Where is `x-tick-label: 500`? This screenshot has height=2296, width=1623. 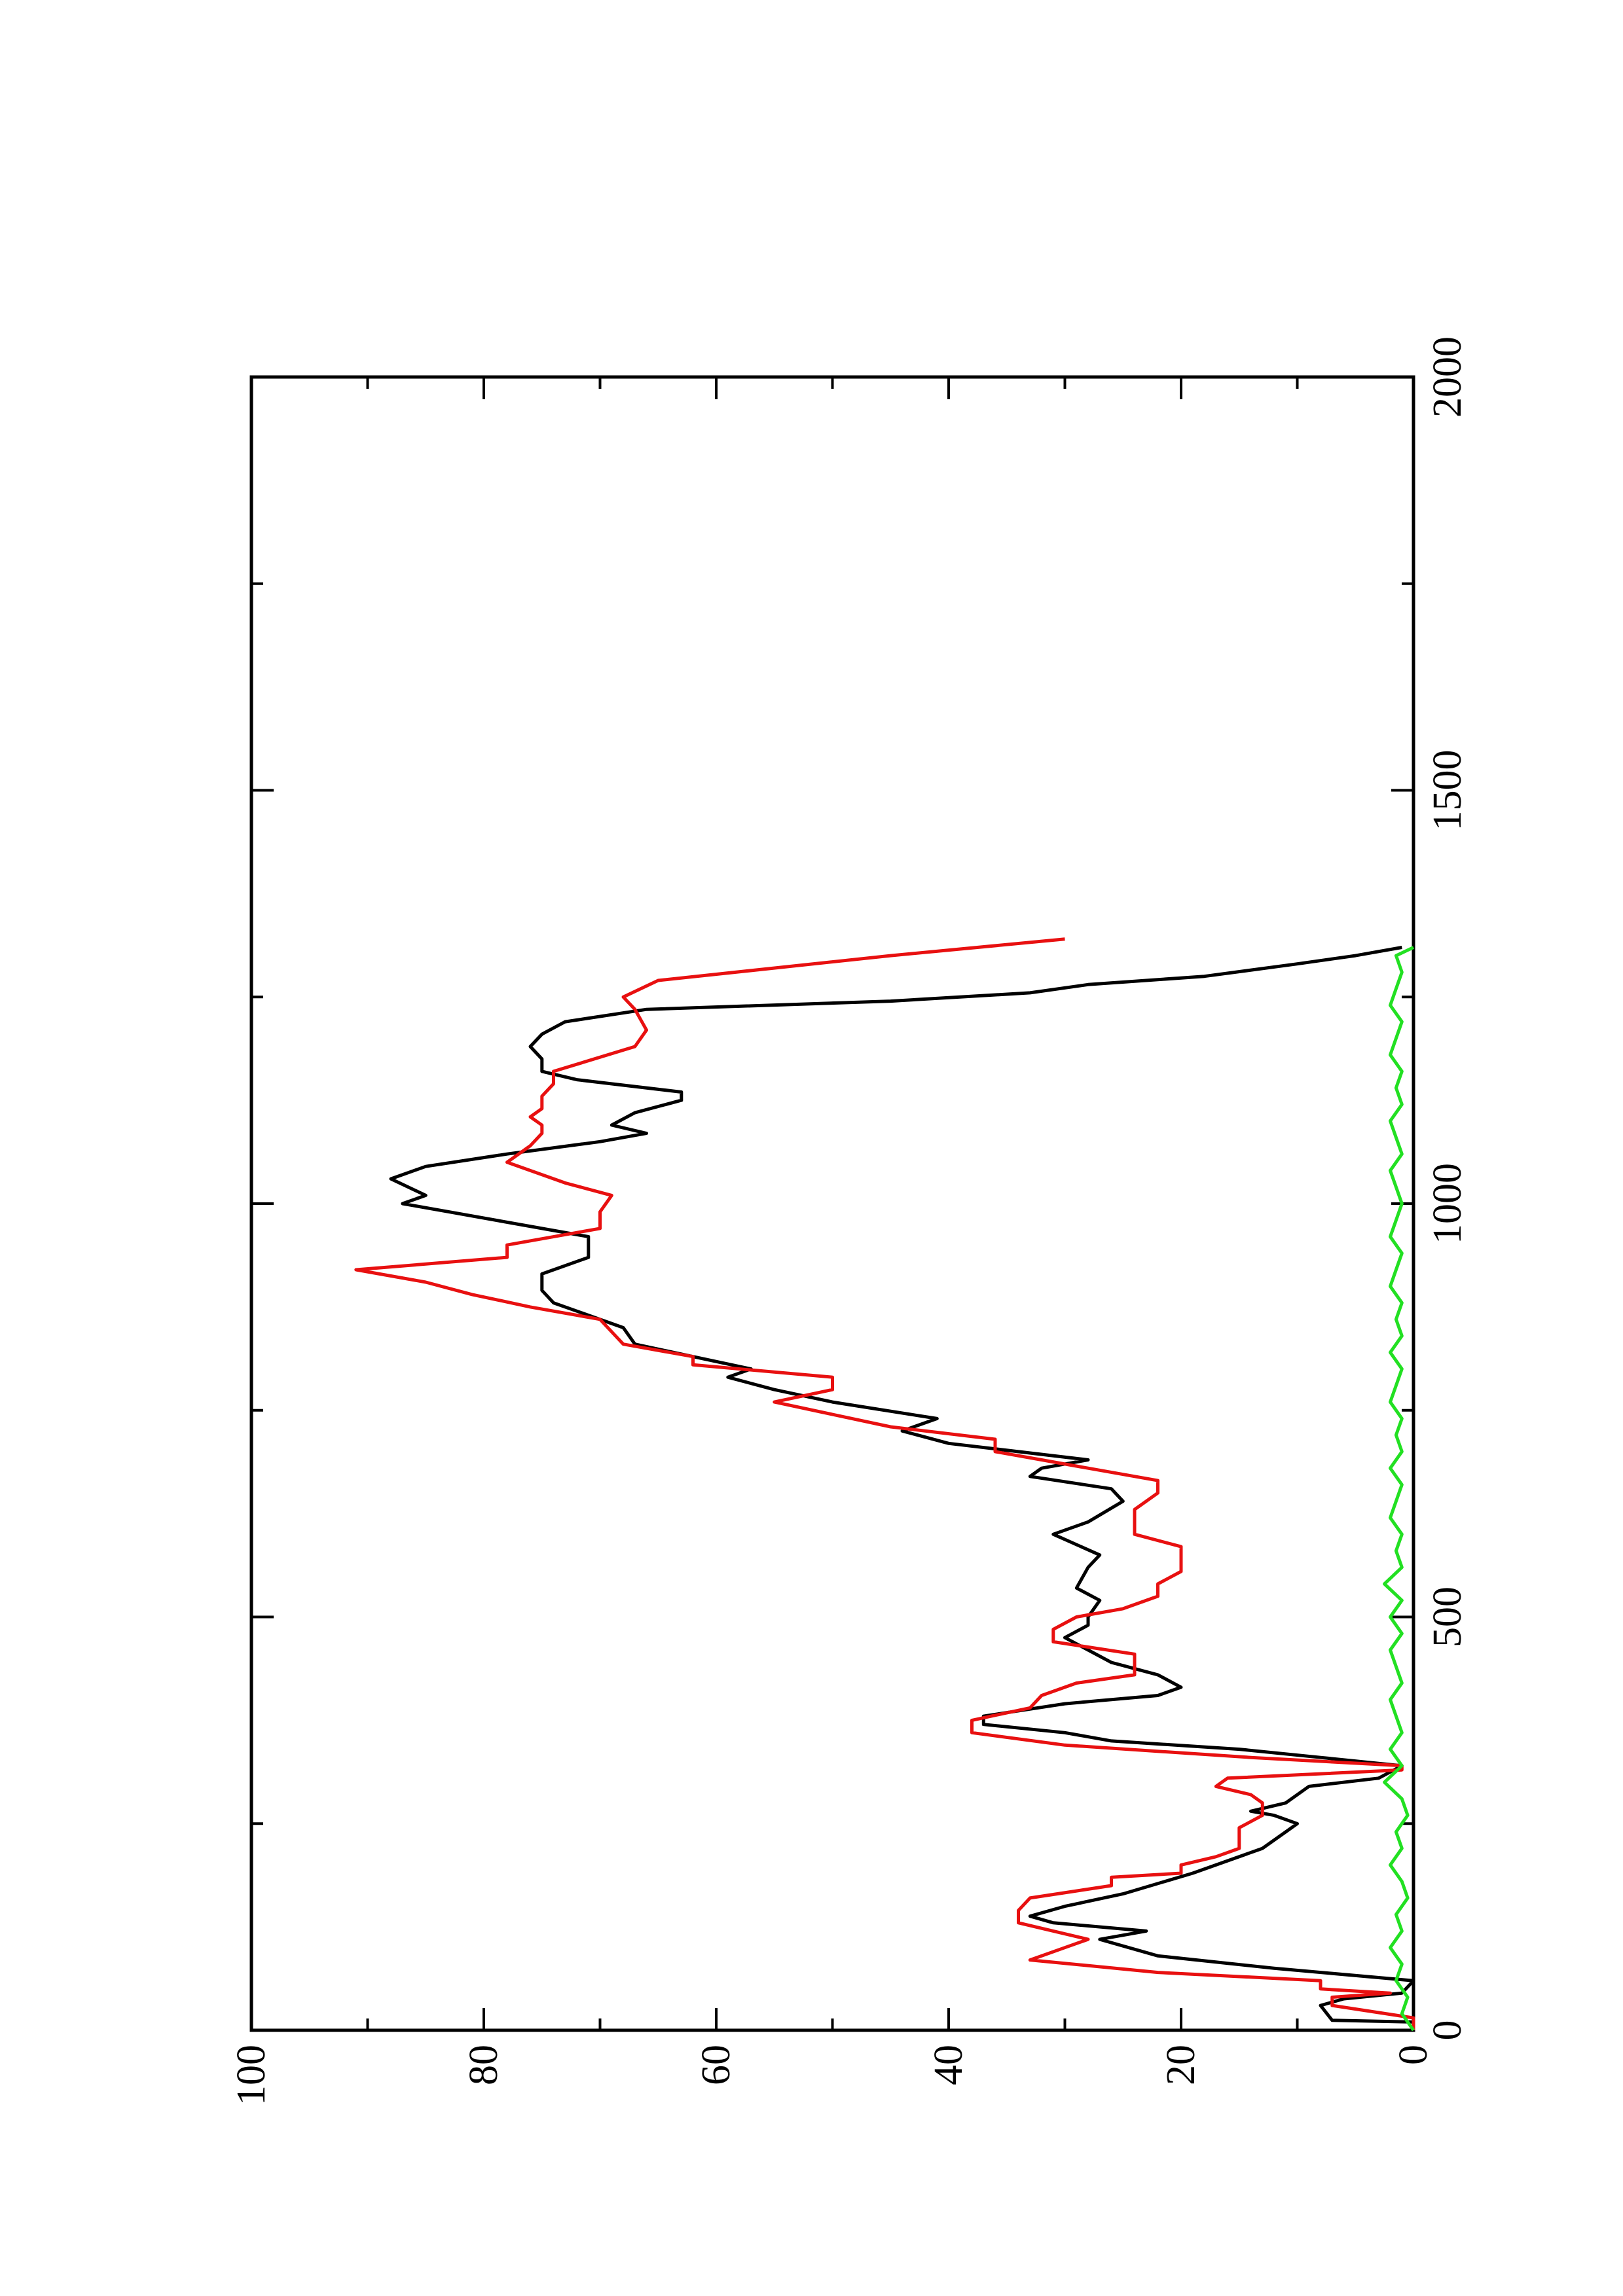 x-tick-label: 500 is located at coordinates (1447, 1617).